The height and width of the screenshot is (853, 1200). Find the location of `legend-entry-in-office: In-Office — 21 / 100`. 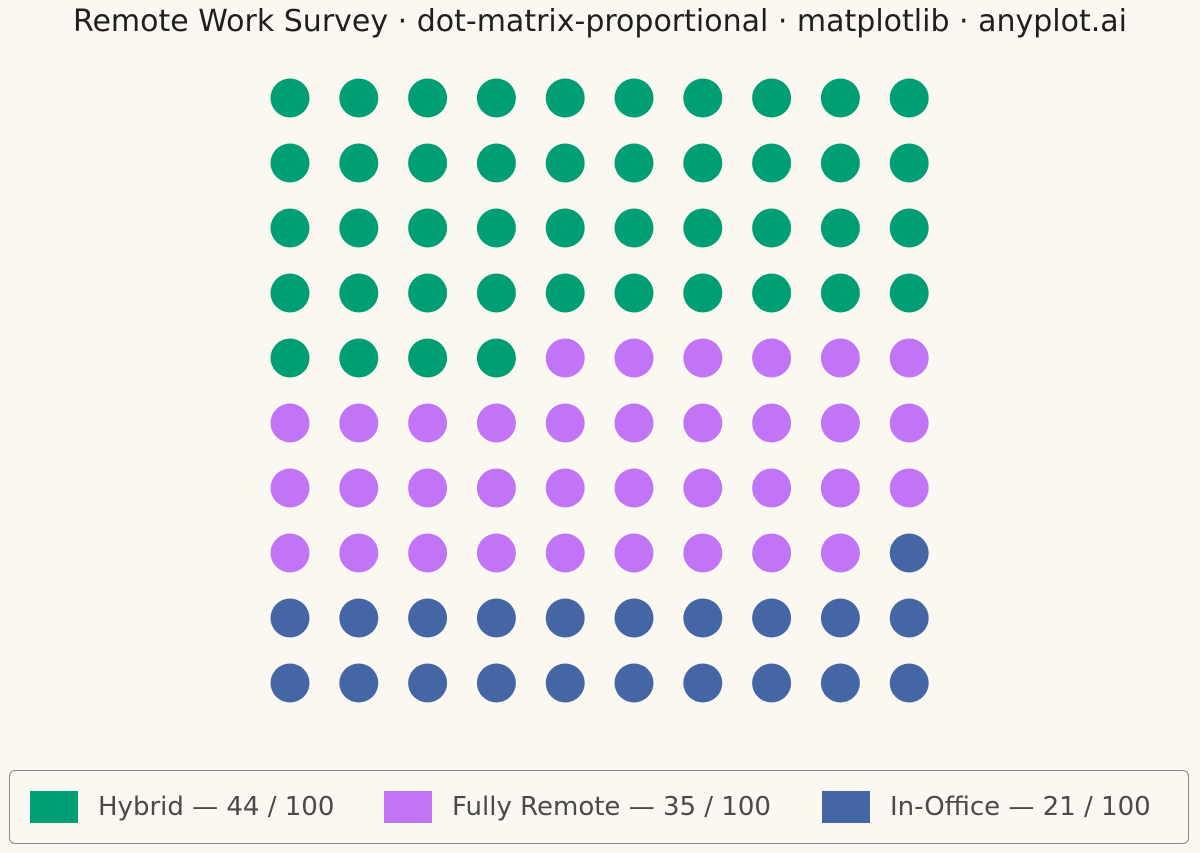

legend-entry-in-office: In-Office — 21 / 100 is located at coordinates (986, 807).